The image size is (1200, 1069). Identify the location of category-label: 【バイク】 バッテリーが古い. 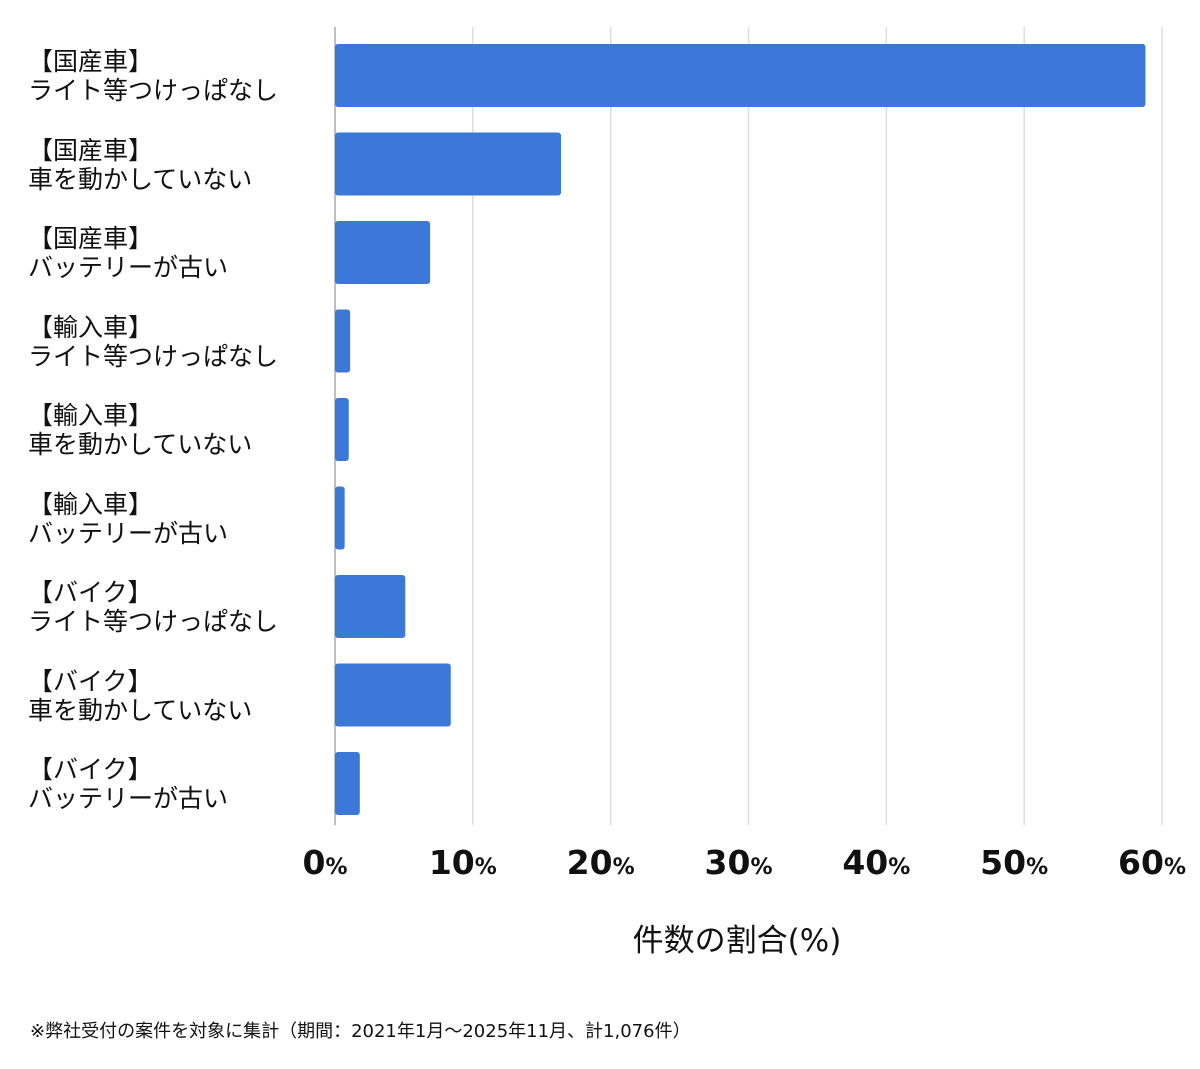
(128, 784).